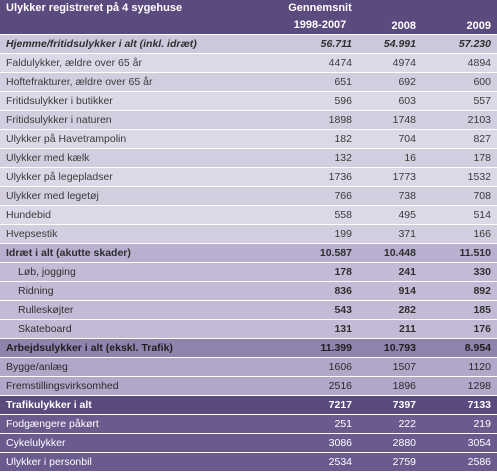  I want to click on row-label: Fritidsulykker i naturen, so click(141, 120).